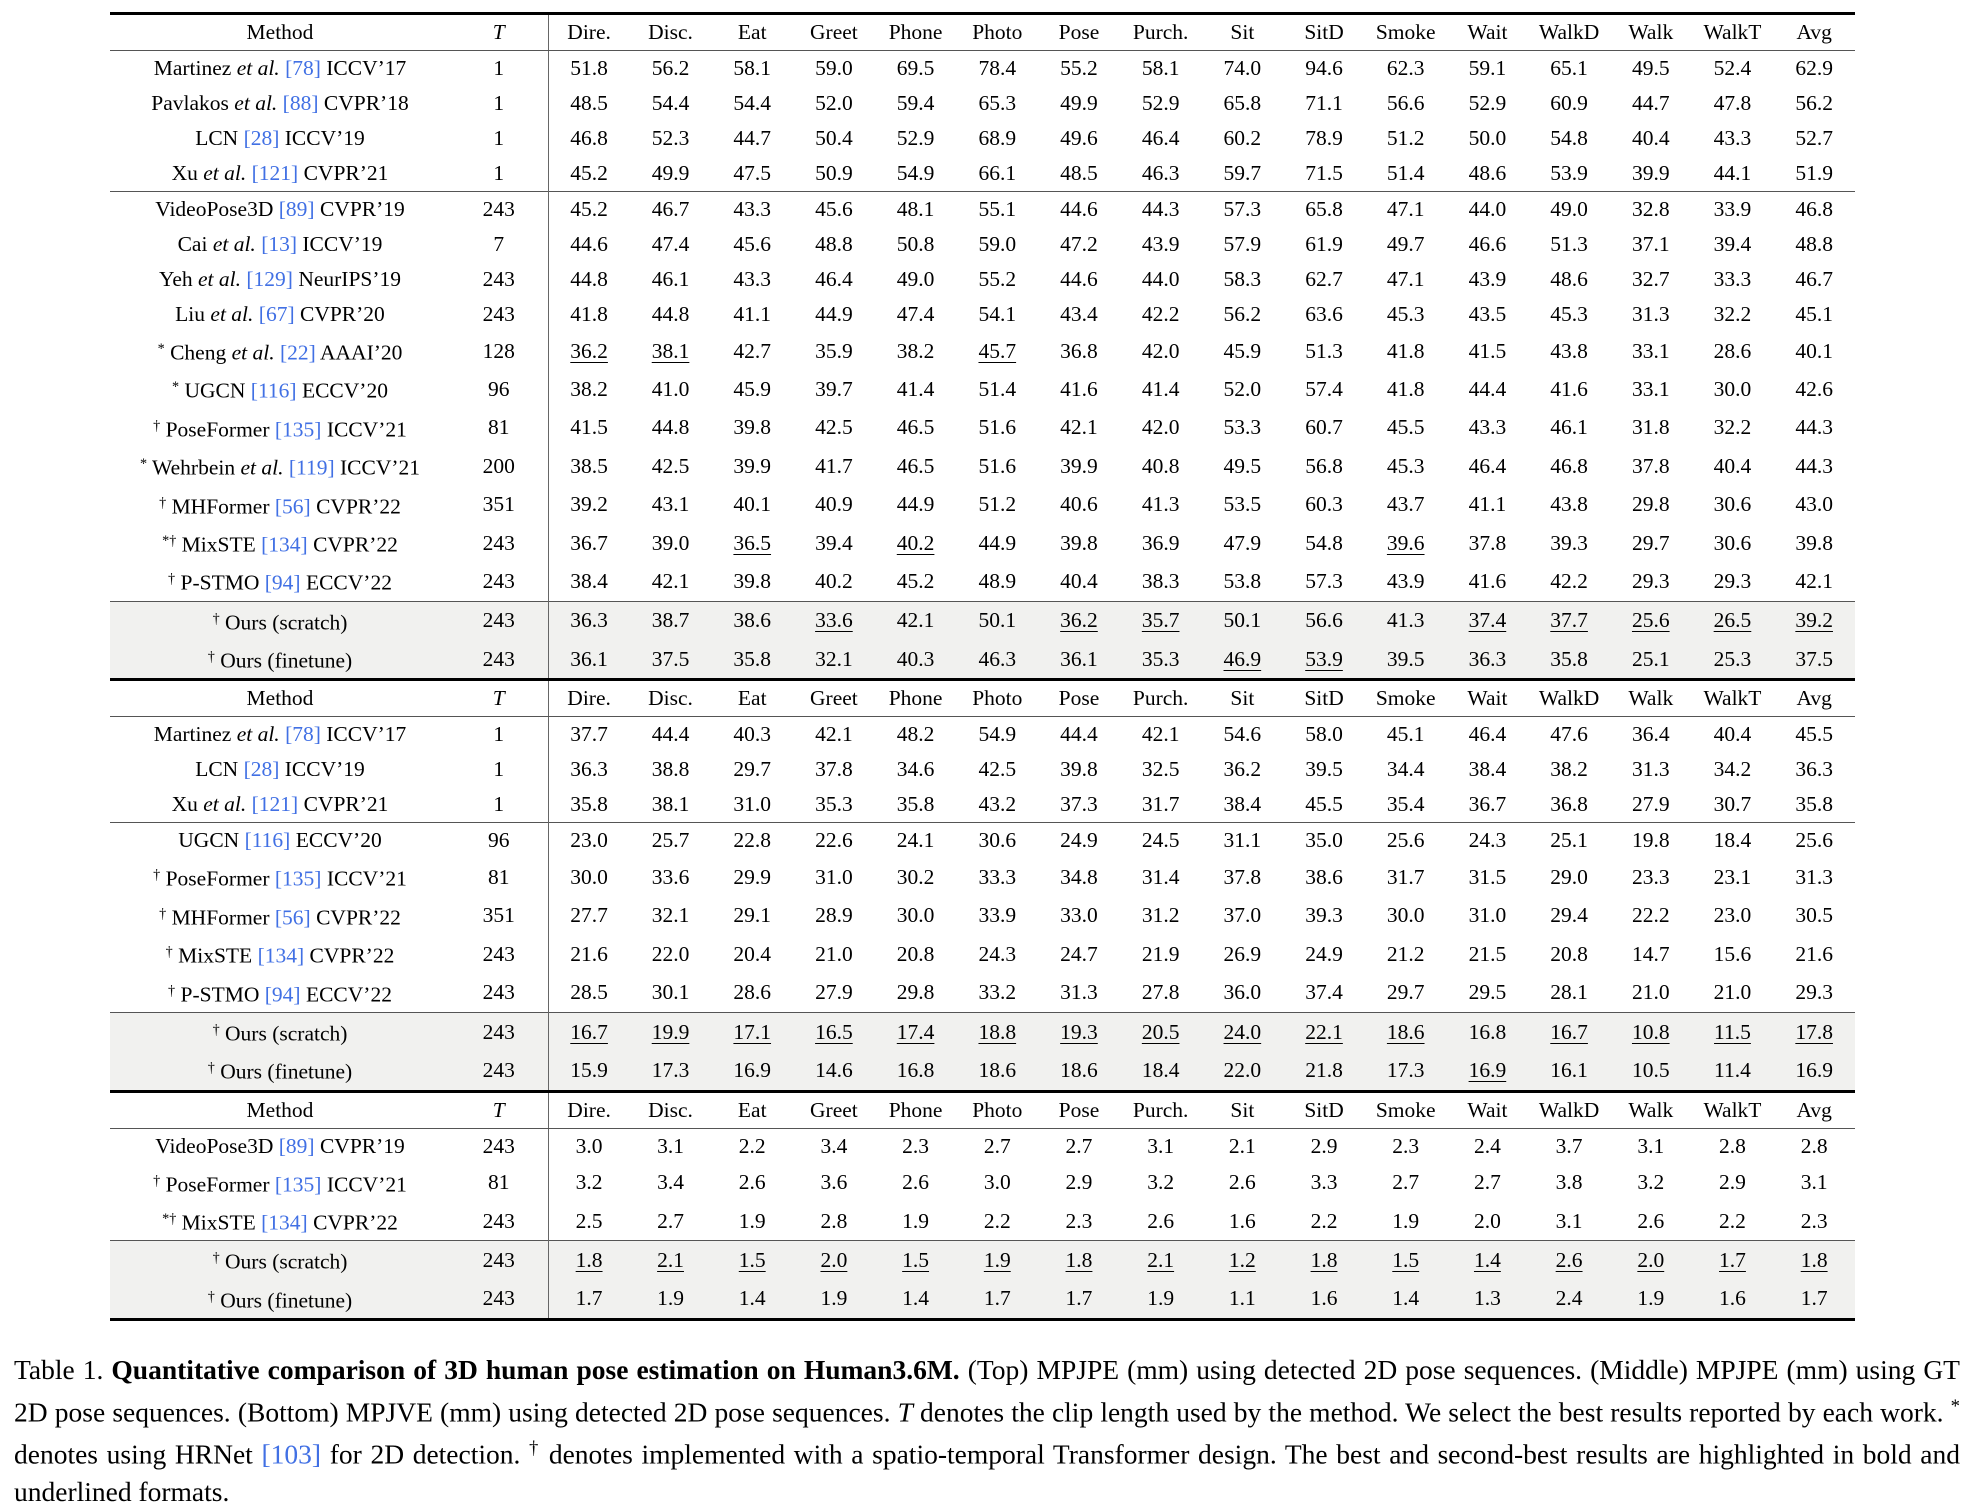  I want to click on value-cell: 19.3, so click(1079, 1031).